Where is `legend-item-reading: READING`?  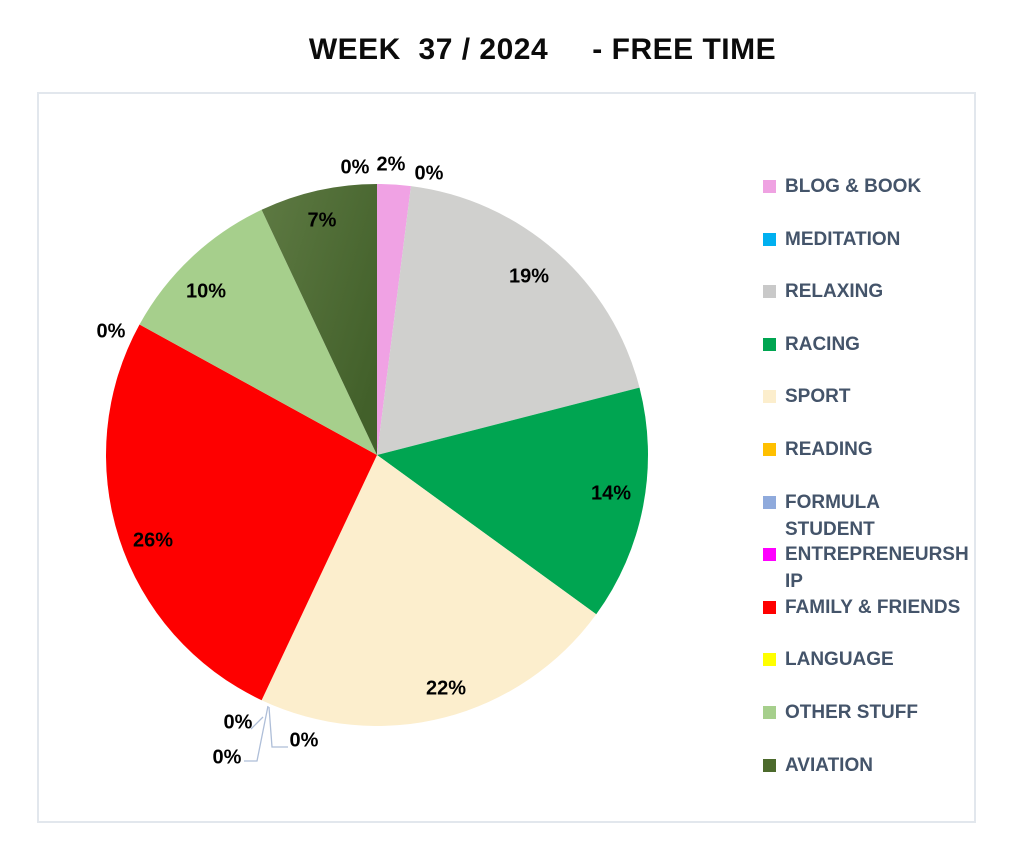
legend-item-reading: READING is located at coordinates (818, 449).